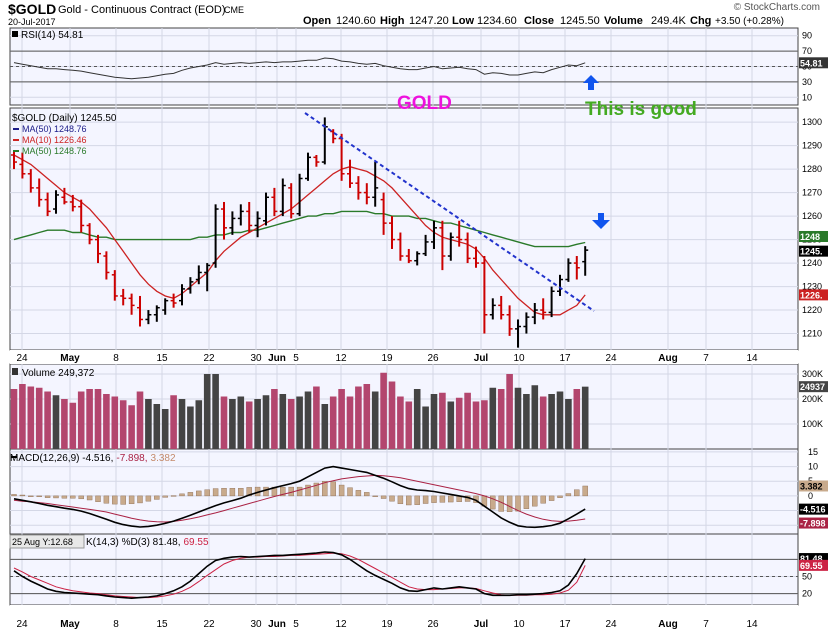 The width and height of the screenshot is (828, 635). Describe the element at coordinates (813, 452) in the screenshot. I see `macd-y-tick: 15` at that location.